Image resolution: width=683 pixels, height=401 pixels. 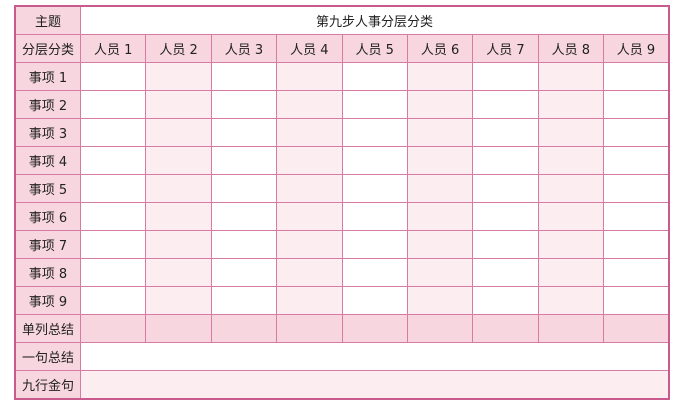 What do you see at coordinates (440, 48) in the screenshot?
I see `person-header: 人员 6` at bounding box center [440, 48].